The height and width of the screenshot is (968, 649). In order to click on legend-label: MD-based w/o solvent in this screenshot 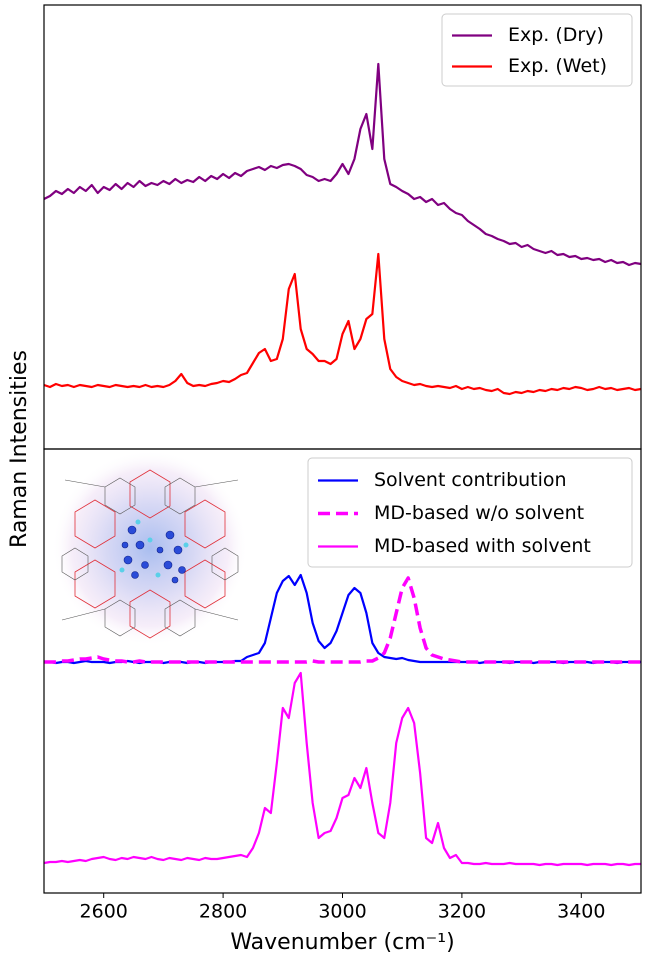, I will do `click(479, 513)`.